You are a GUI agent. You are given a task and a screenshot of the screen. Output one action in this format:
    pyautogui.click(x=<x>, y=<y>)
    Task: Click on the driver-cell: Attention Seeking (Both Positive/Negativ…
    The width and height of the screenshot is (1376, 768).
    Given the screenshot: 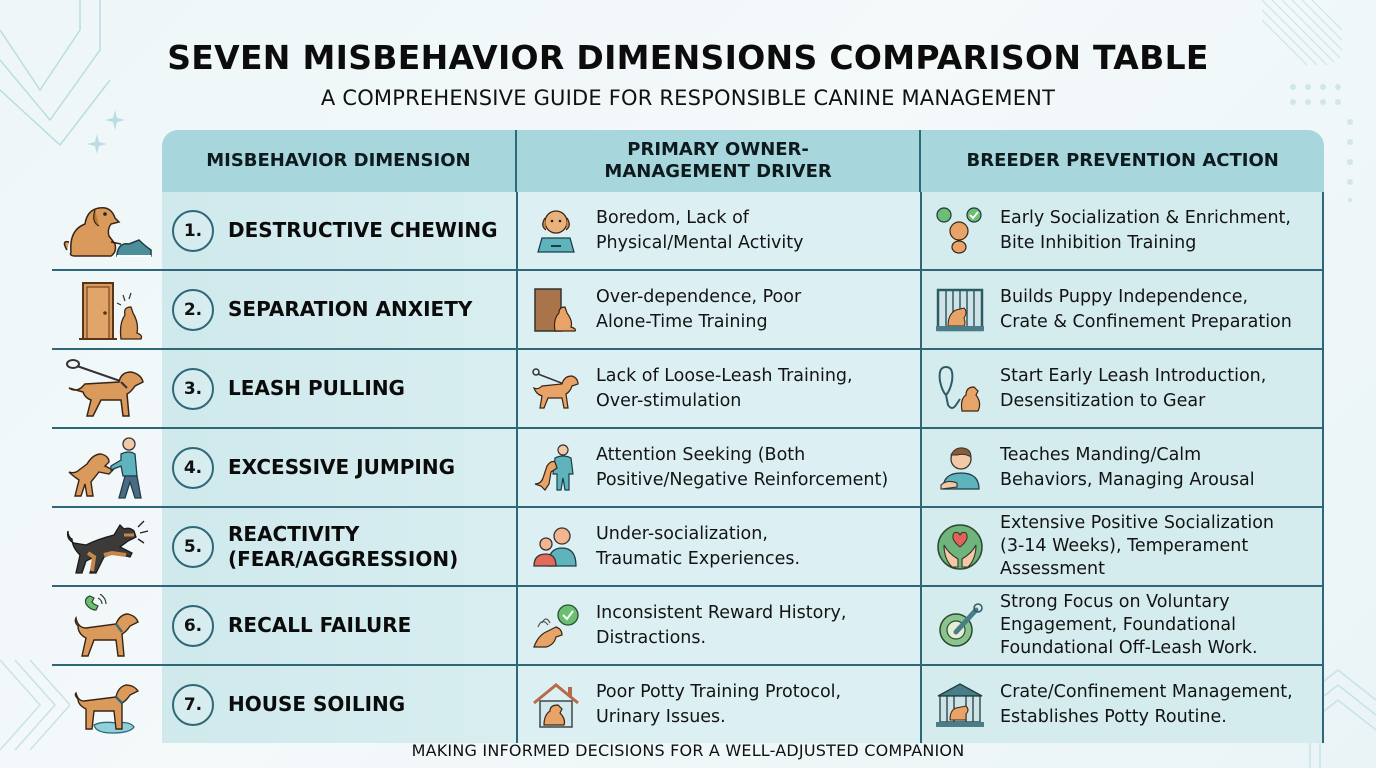 What is the action you would take?
    pyautogui.click(x=718, y=467)
    